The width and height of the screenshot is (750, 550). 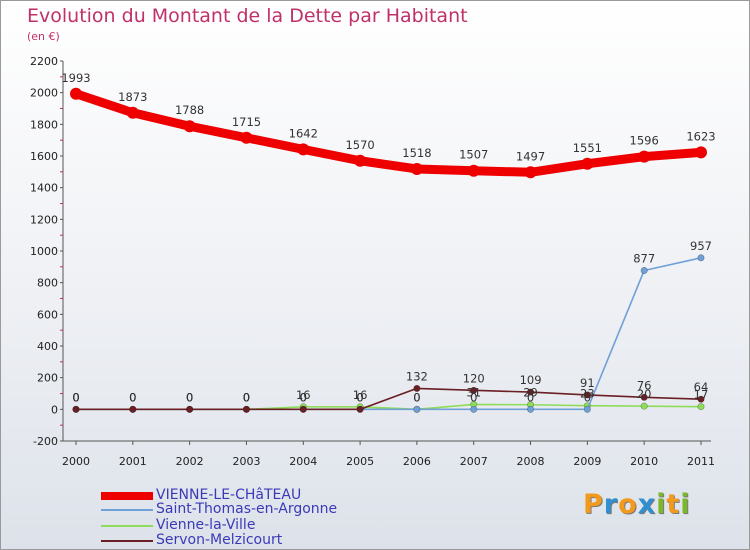 What do you see at coordinates (673, 504) in the screenshot?
I see `logo-letter: t` at bounding box center [673, 504].